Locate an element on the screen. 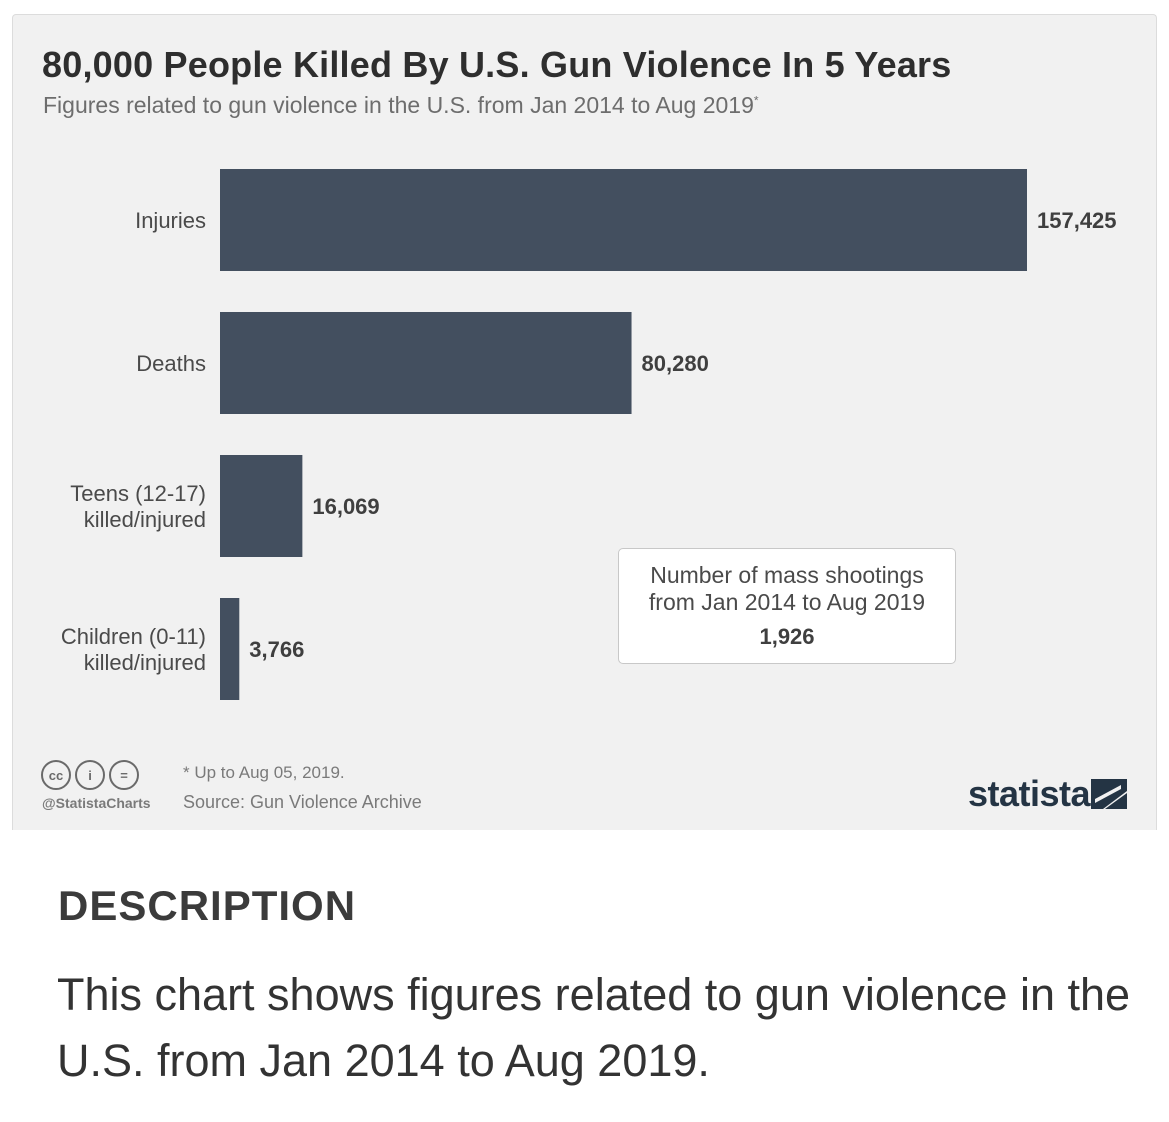 This screenshot has height=1122, width=1169. person-icon: i is located at coordinates (90, 775).